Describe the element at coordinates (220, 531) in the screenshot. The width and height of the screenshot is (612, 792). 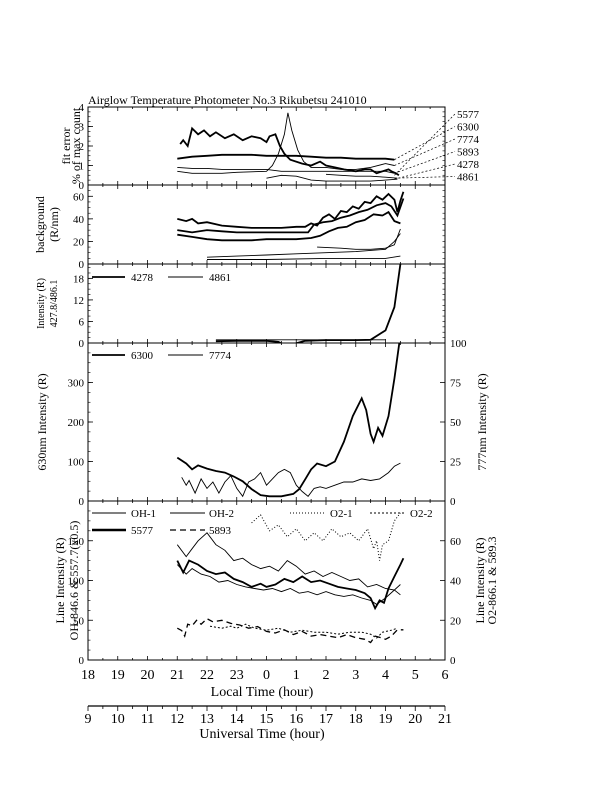
I see `legend-label-5893: 5893` at that location.